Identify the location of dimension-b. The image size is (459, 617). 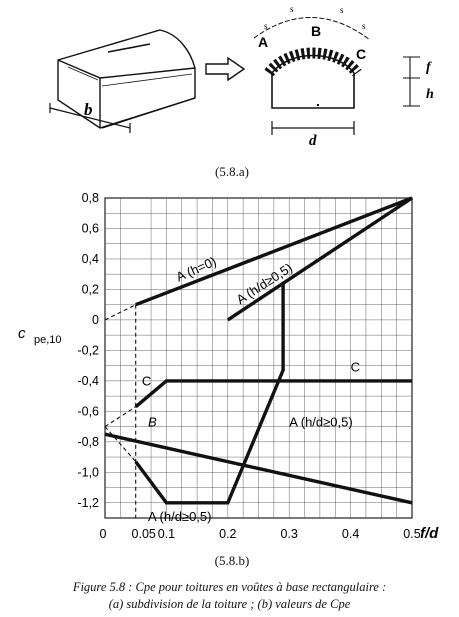
(90, 118).